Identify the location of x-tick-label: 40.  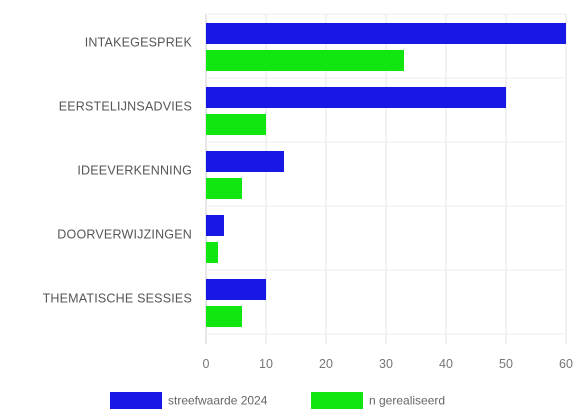
(446, 364).